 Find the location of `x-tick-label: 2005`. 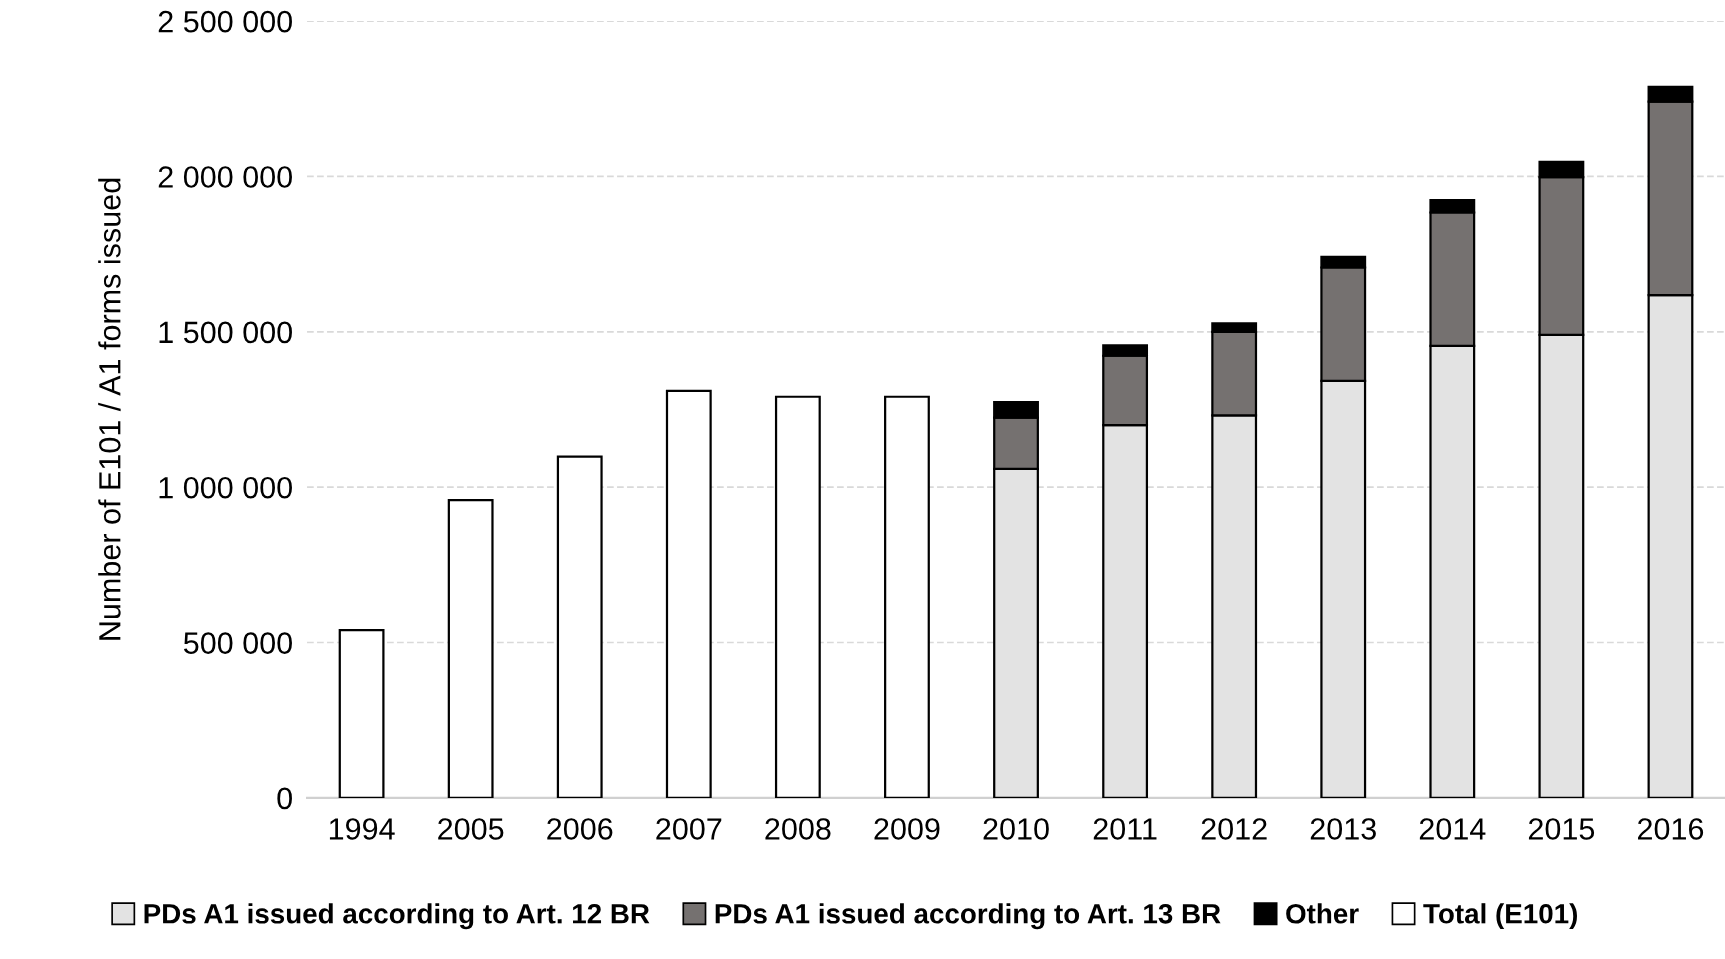

x-tick-label: 2005 is located at coordinates (471, 829).